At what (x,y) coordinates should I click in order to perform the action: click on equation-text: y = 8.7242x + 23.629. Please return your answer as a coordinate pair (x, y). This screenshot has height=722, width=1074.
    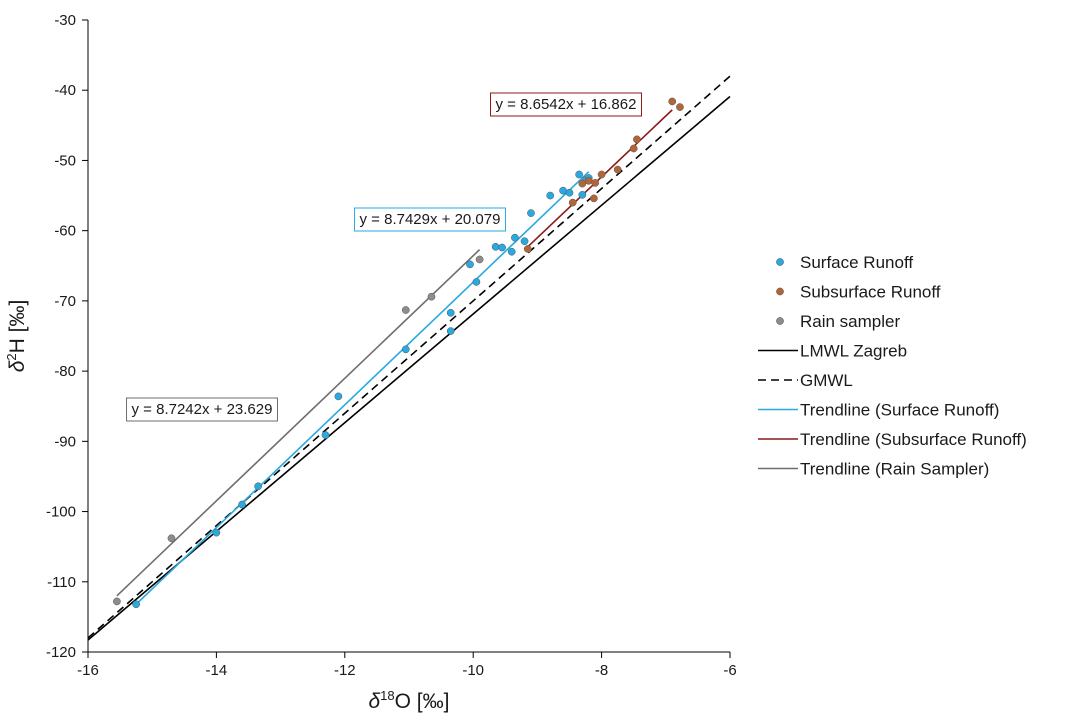
    Looking at the image, I should click on (202, 409).